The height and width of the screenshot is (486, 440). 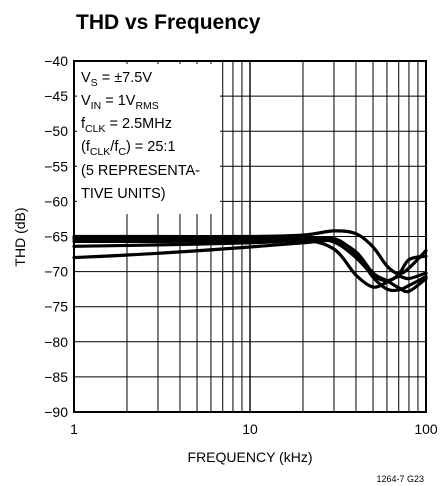 I want to click on figure-id: 1264-7 G23, so click(x=400, y=479).